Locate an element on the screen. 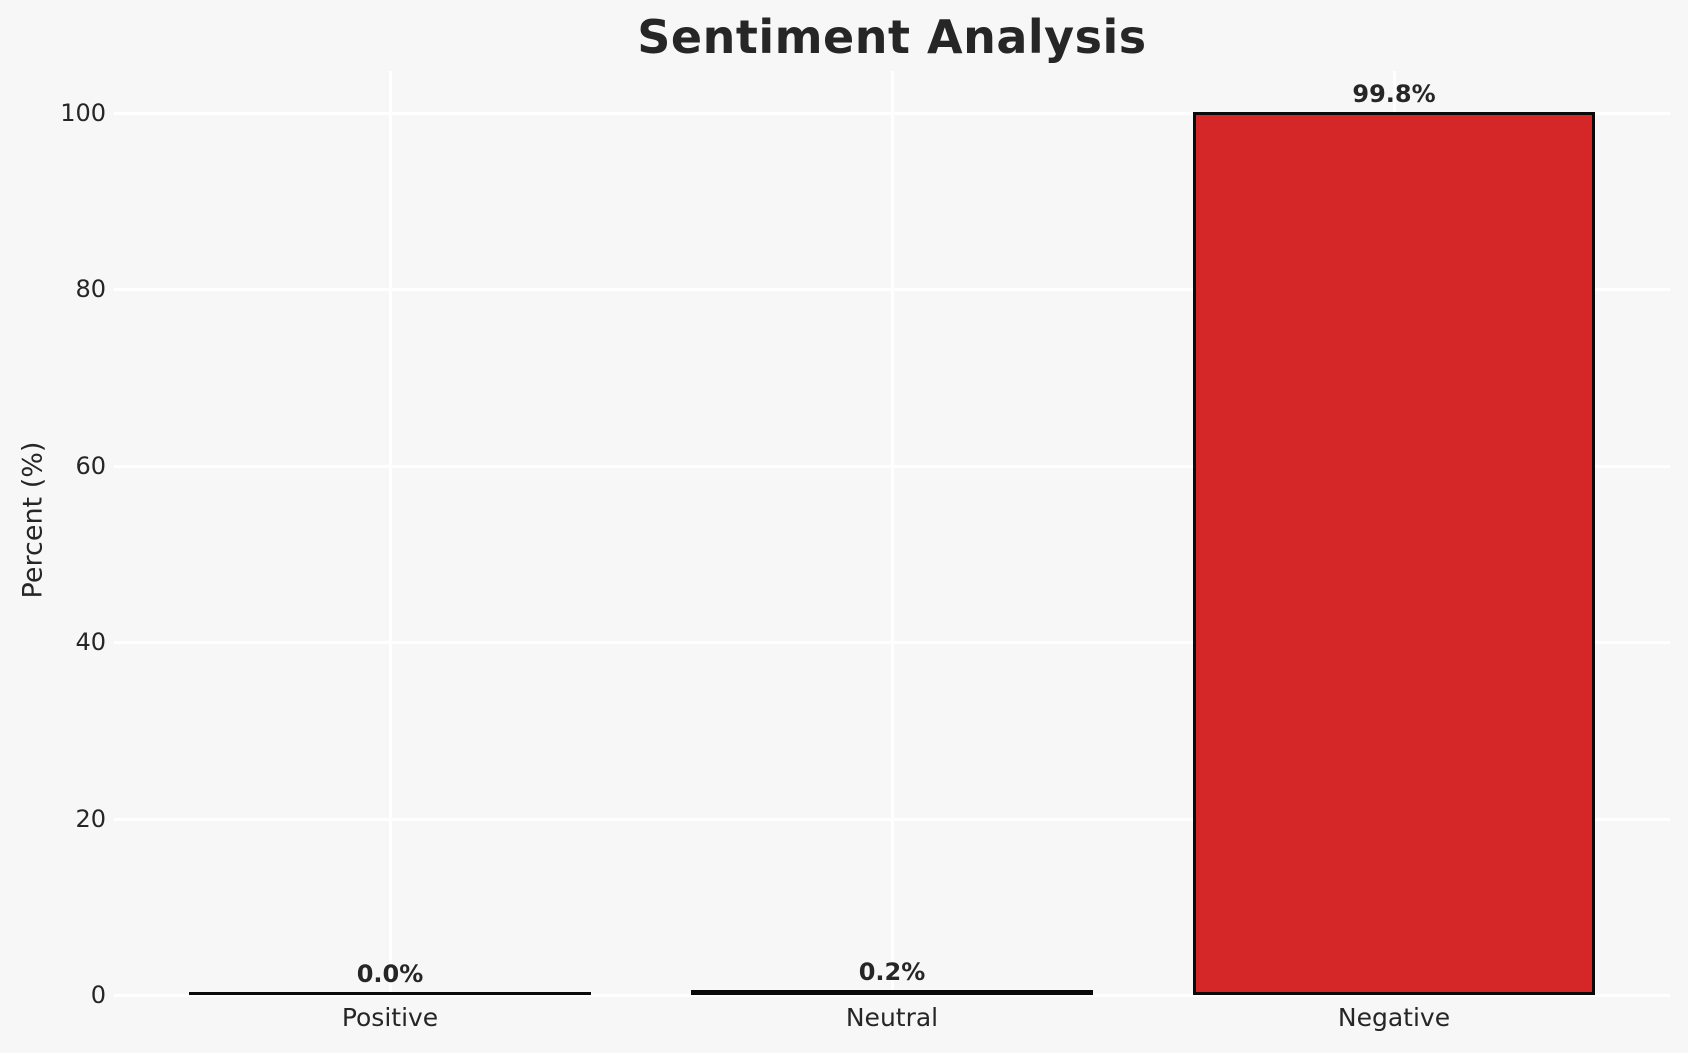  y-tick-label: 60 is located at coordinates (90, 465).